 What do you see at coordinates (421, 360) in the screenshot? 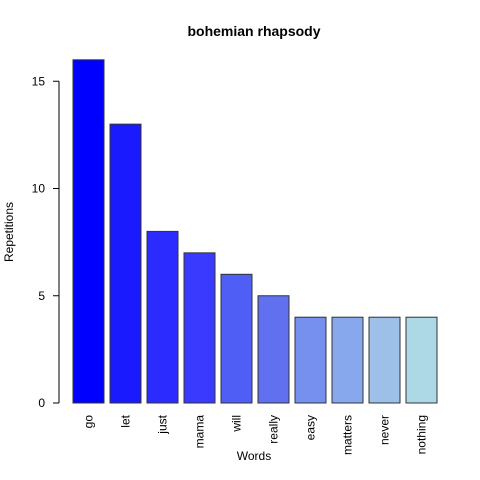
I see `bar-nothing` at bounding box center [421, 360].